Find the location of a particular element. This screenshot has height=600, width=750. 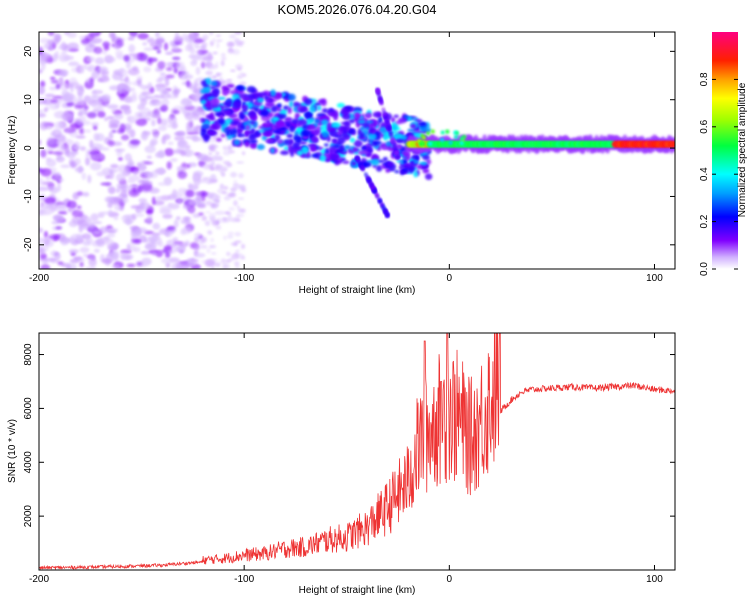

y-tick-label: 10 is located at coordinates (28, 100).